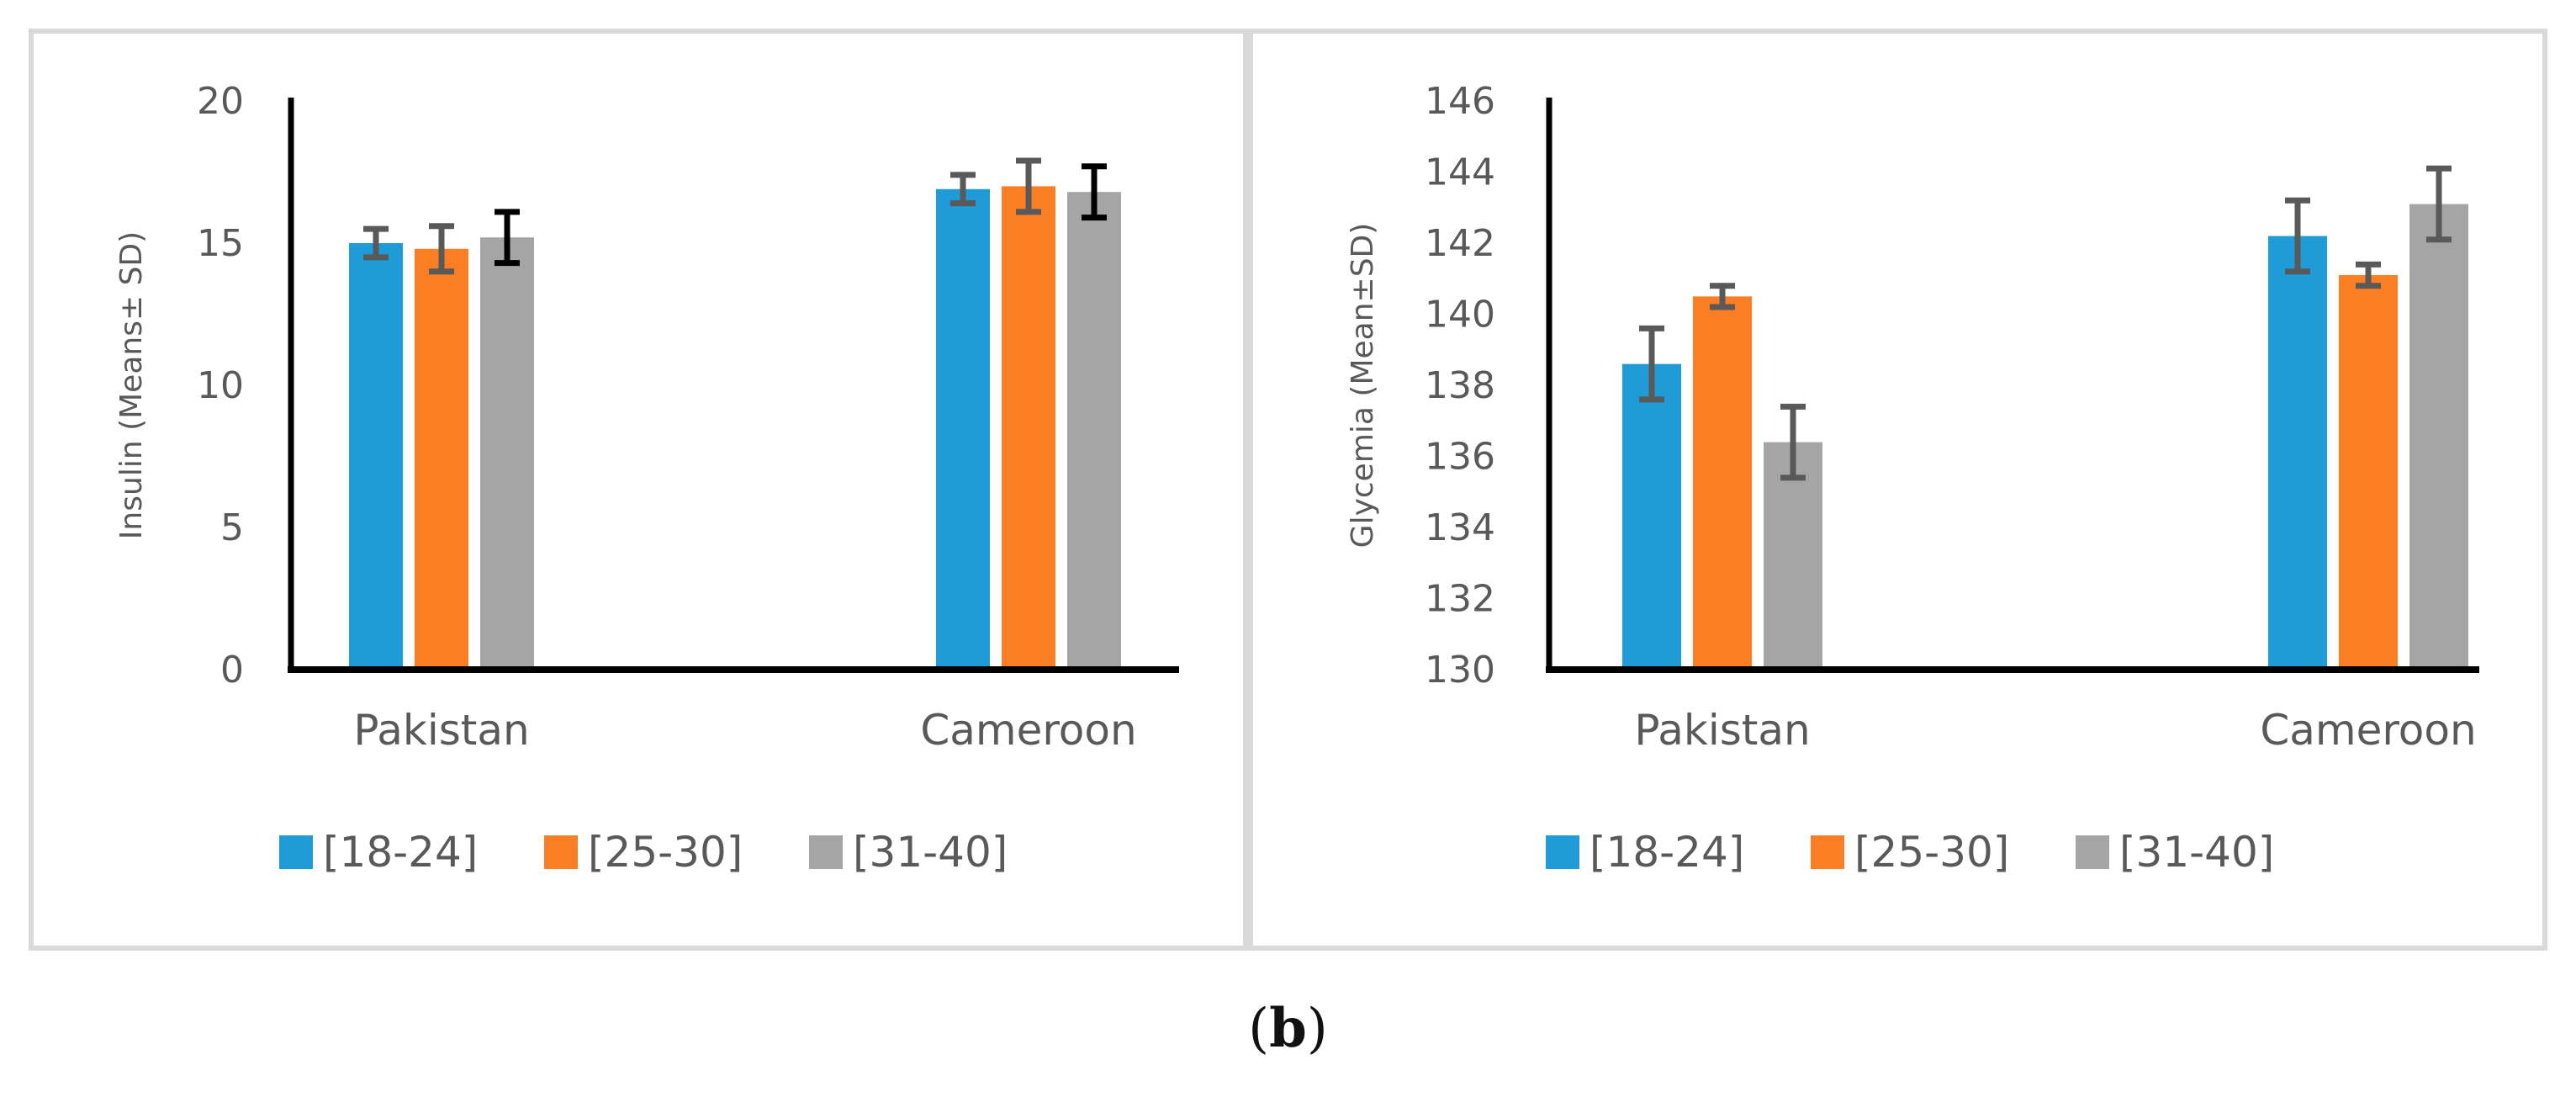  Describe the element at coordinates (1363, 385) in the screenshot. I see `y-axis-title: Glycemia (Mean±SD)` at that location.